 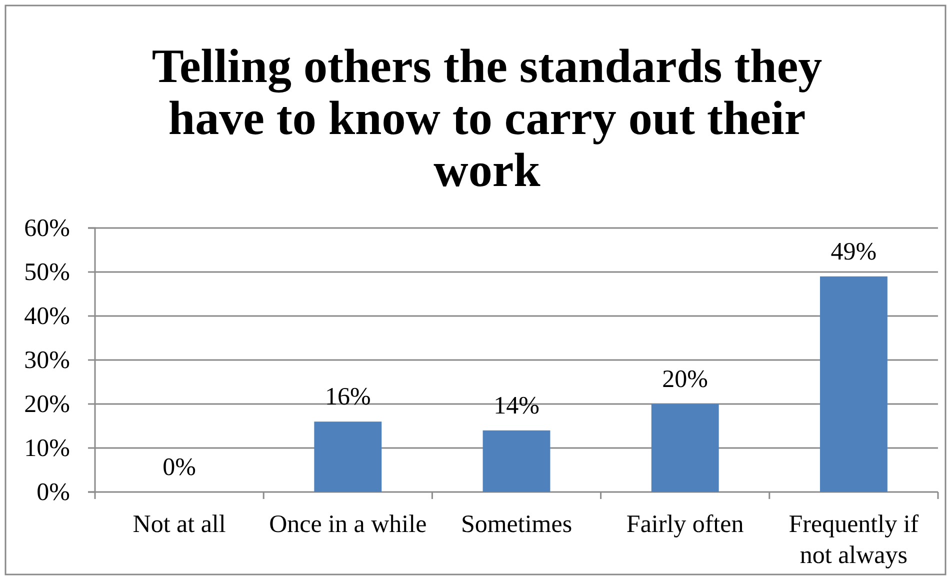 I want to click on y-tick-label: 40%, so click(x=47, y=316).